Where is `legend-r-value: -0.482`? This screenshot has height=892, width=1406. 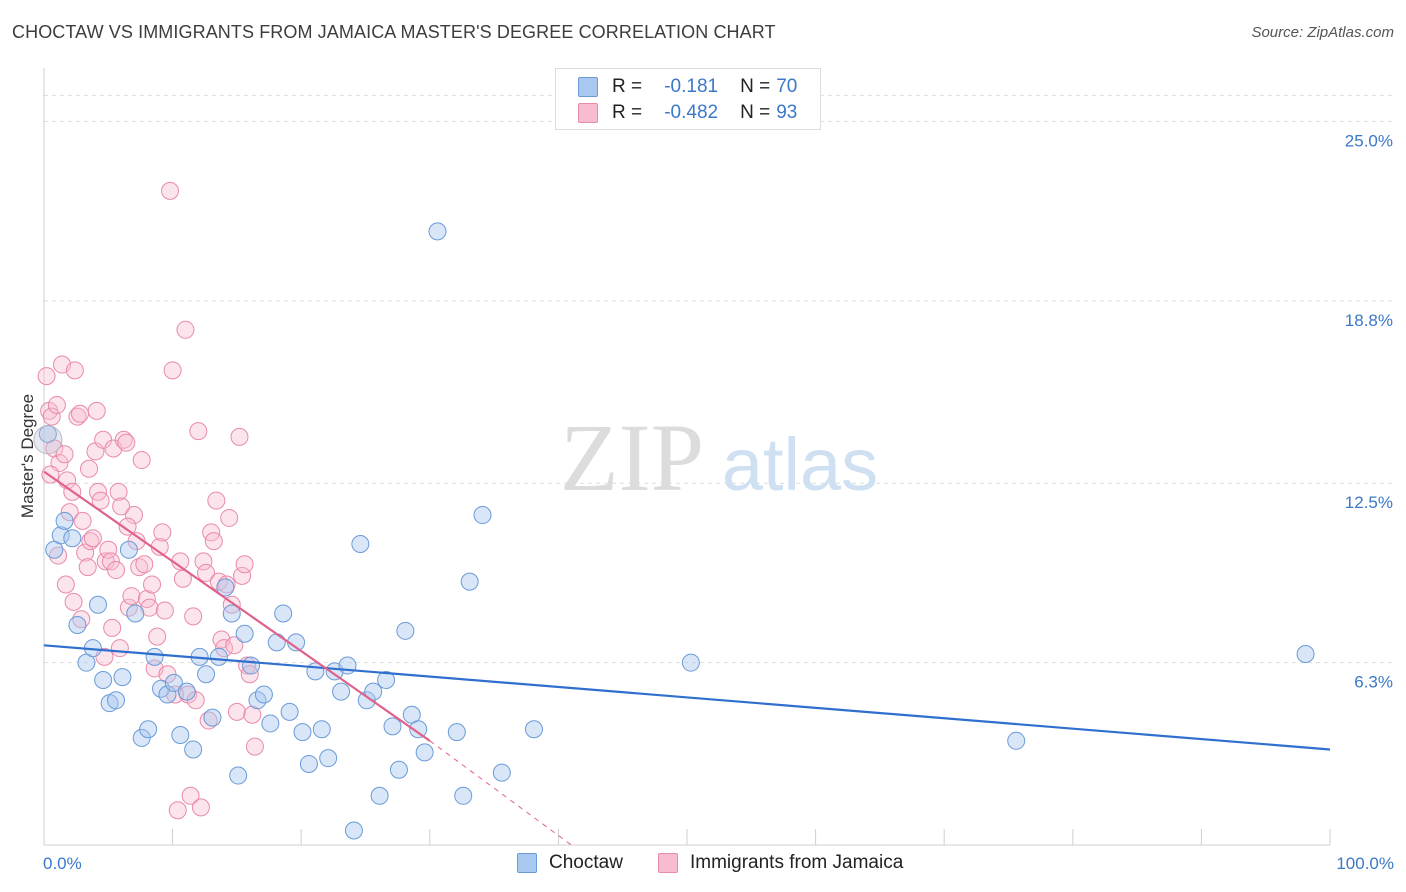 legend-r-value: -0.482 is located at coordinates (691, 112).